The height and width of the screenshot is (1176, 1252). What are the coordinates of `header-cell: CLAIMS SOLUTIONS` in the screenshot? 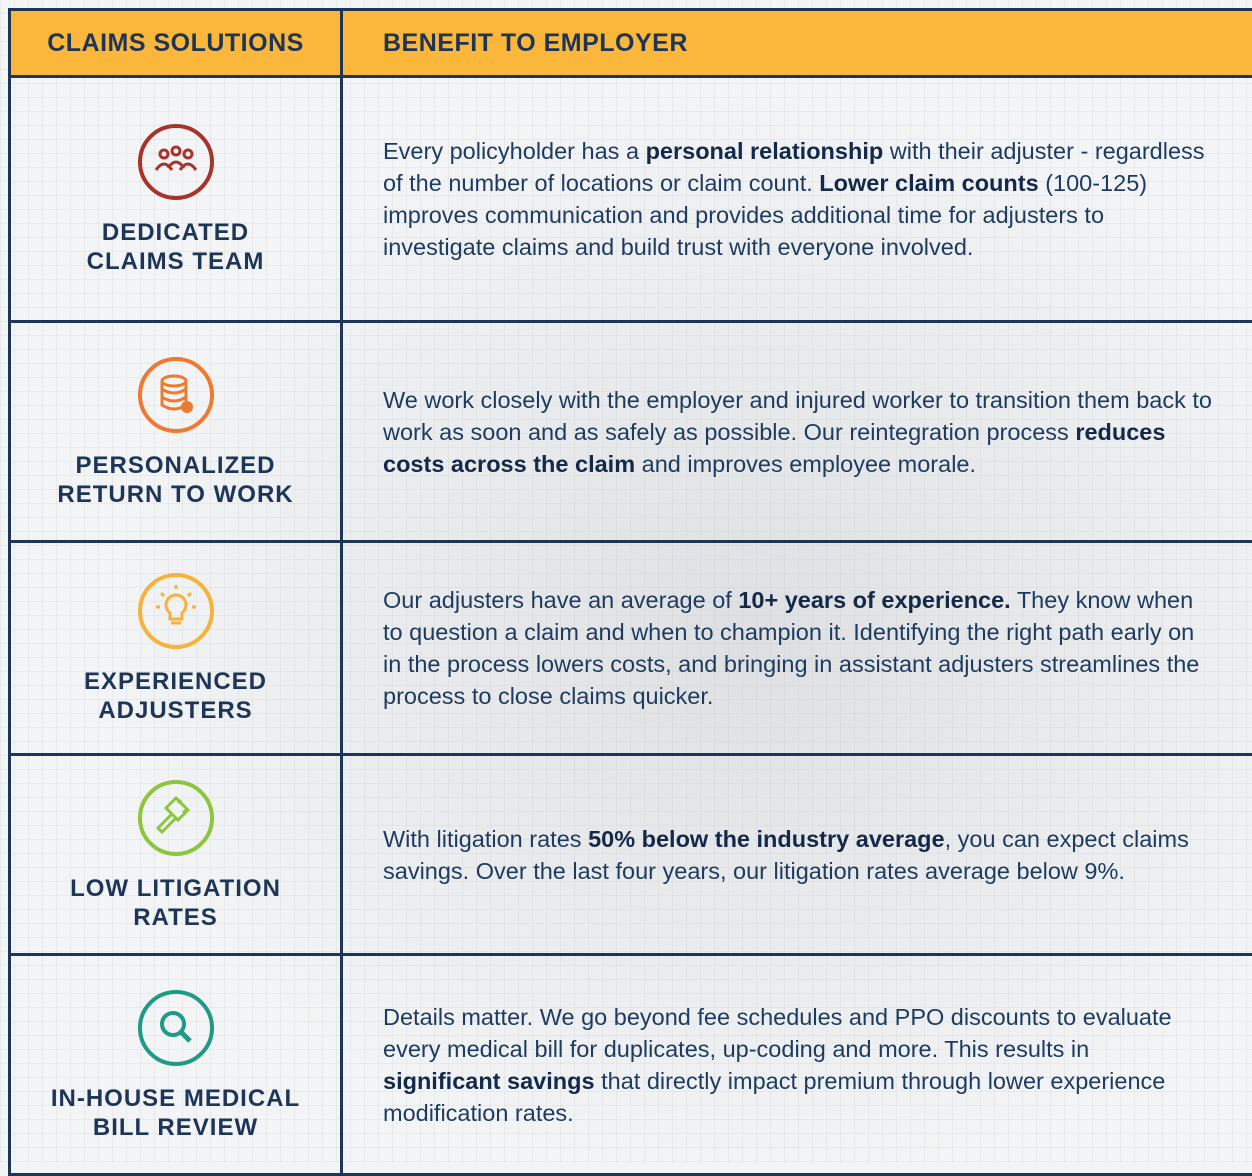 It's located at (177, 43).